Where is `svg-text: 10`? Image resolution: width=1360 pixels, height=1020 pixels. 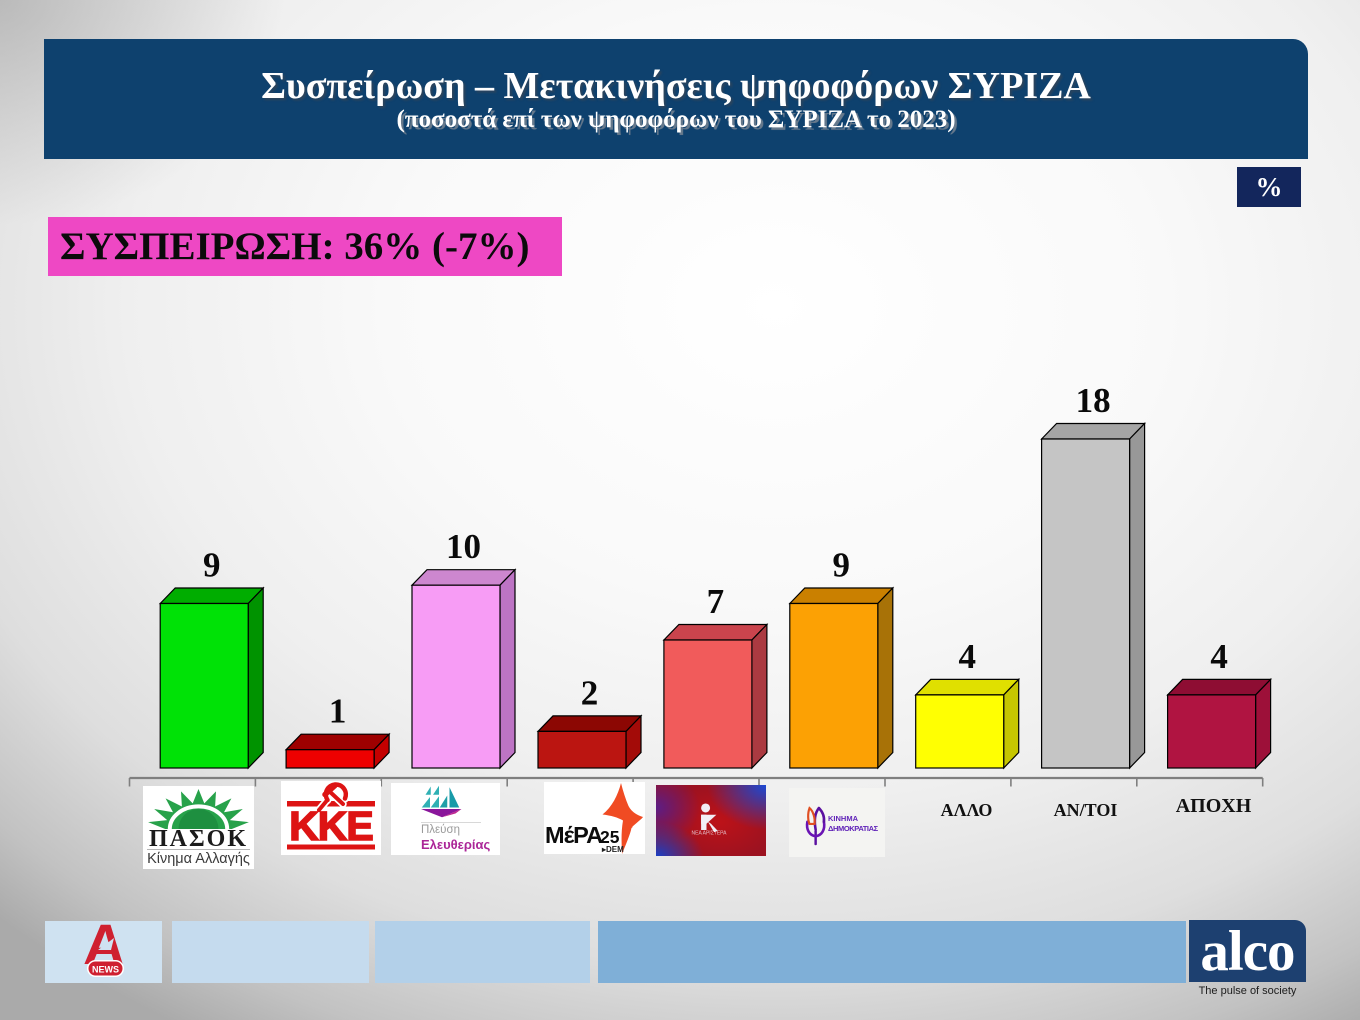 svg-text: 10 is located at coordinates (463, 546).